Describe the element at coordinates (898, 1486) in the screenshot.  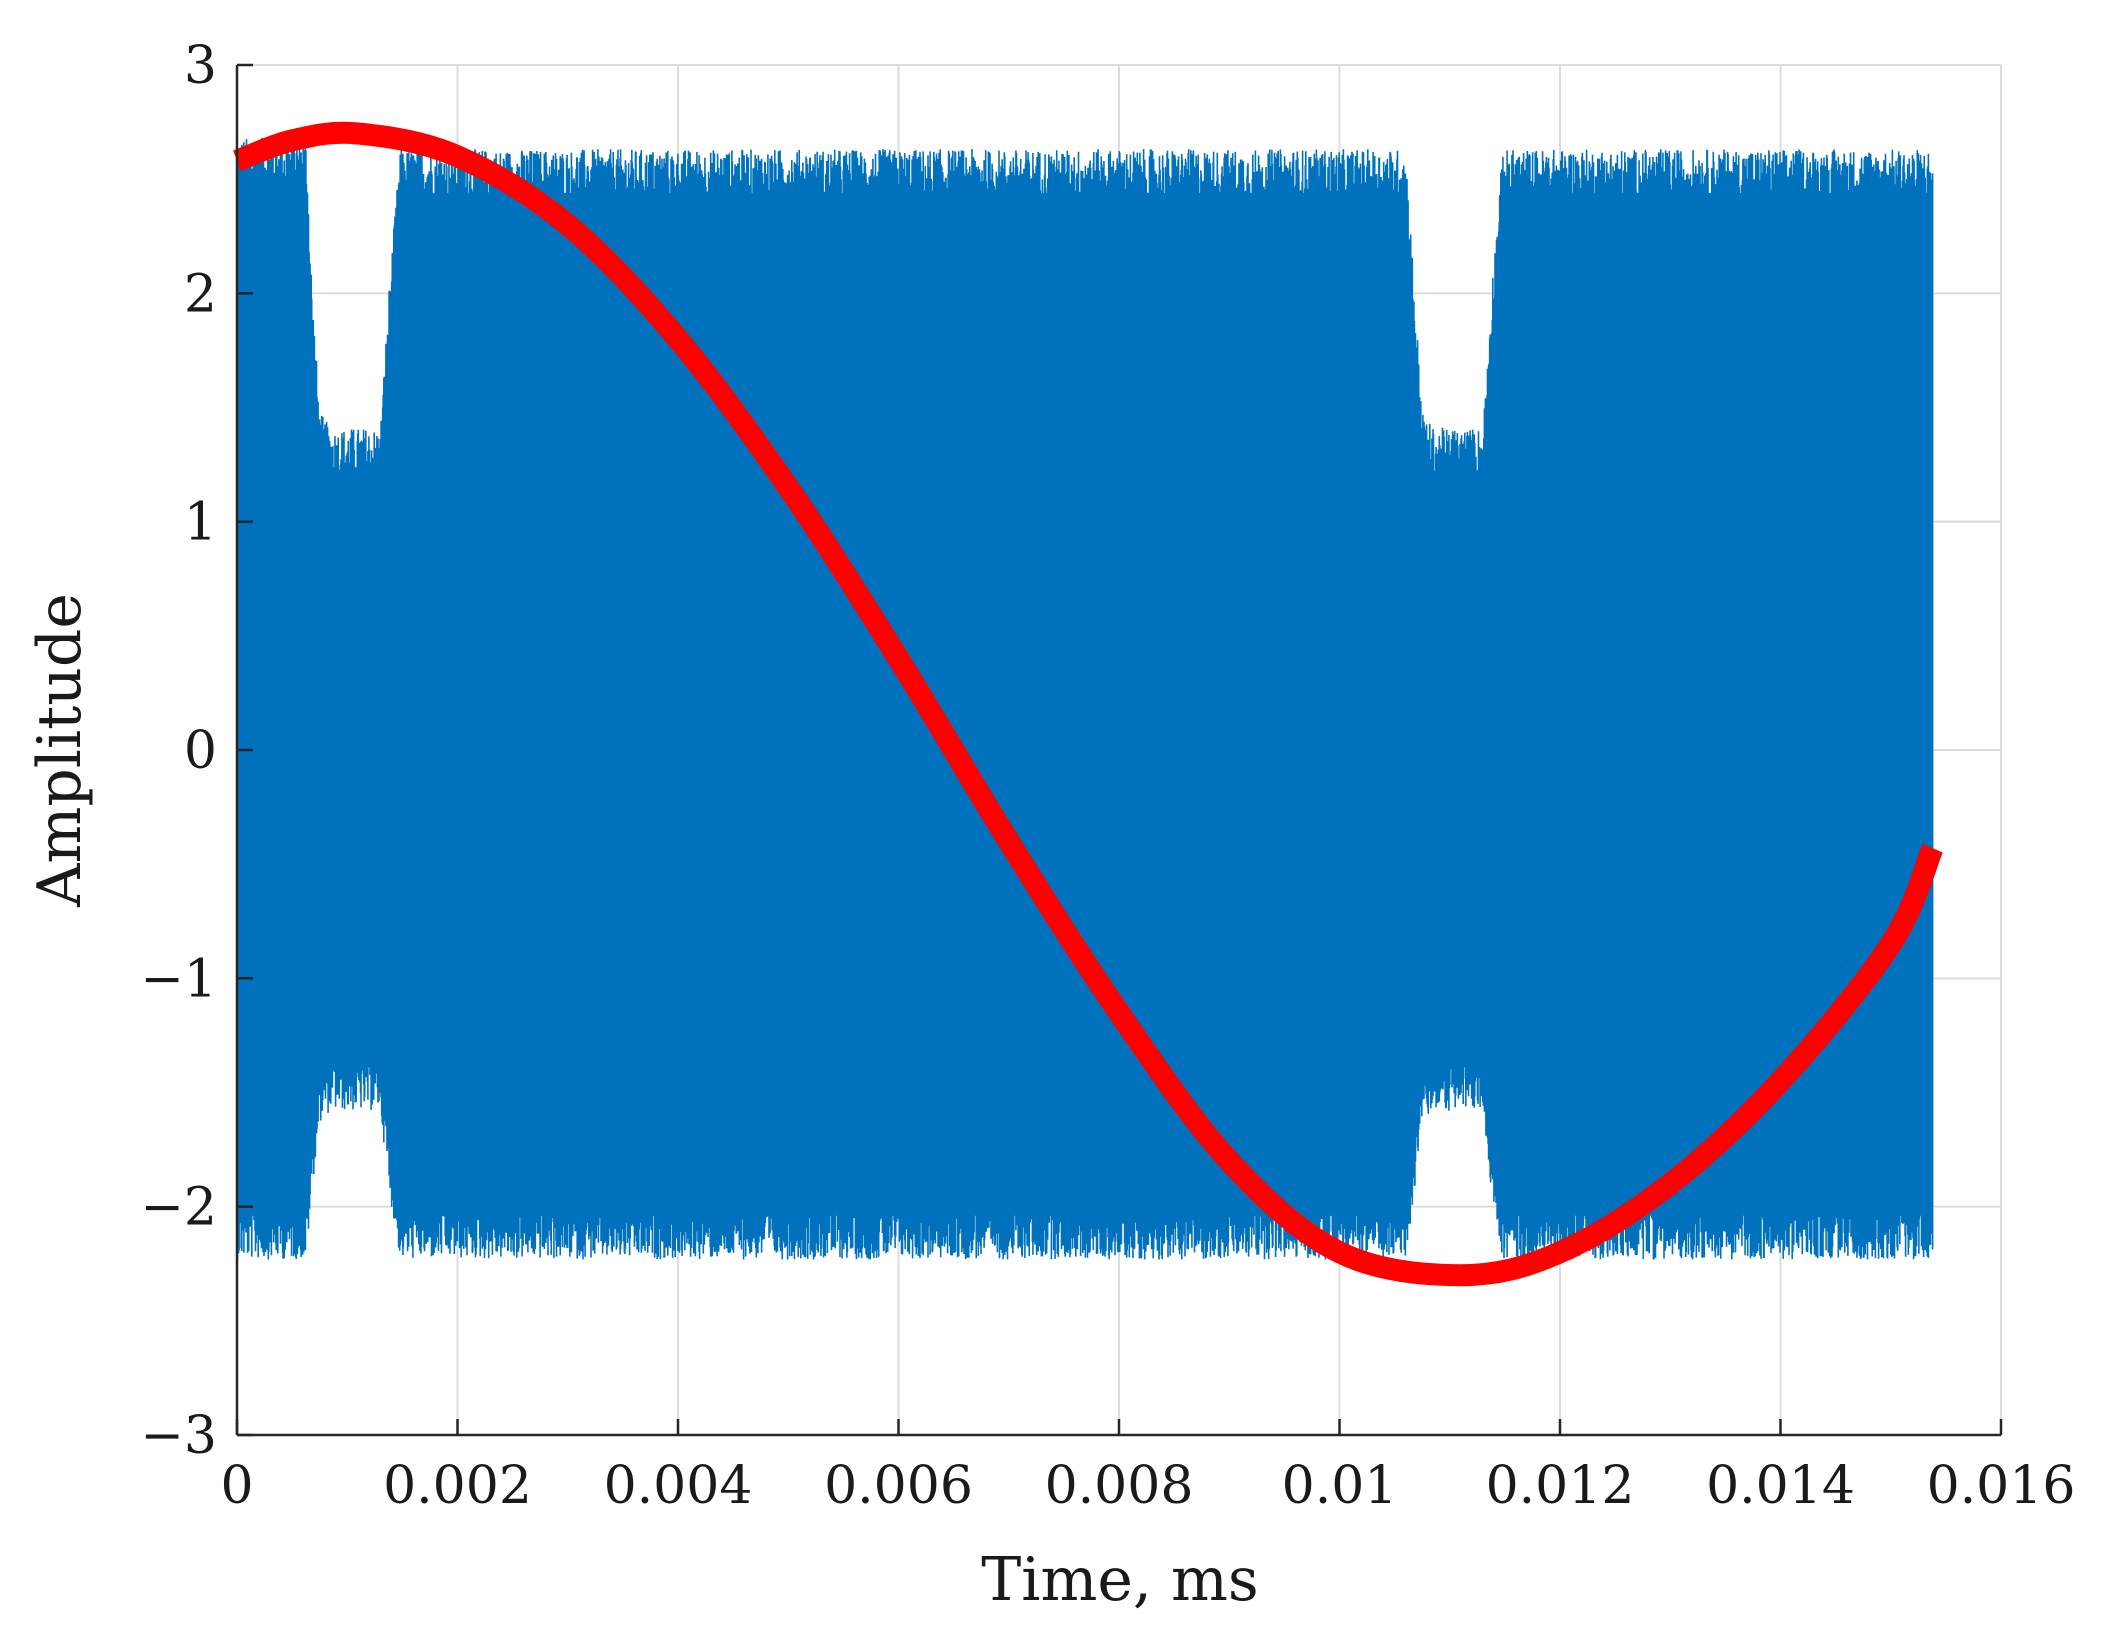
I see `x-tick-label: 0.006` at that location.